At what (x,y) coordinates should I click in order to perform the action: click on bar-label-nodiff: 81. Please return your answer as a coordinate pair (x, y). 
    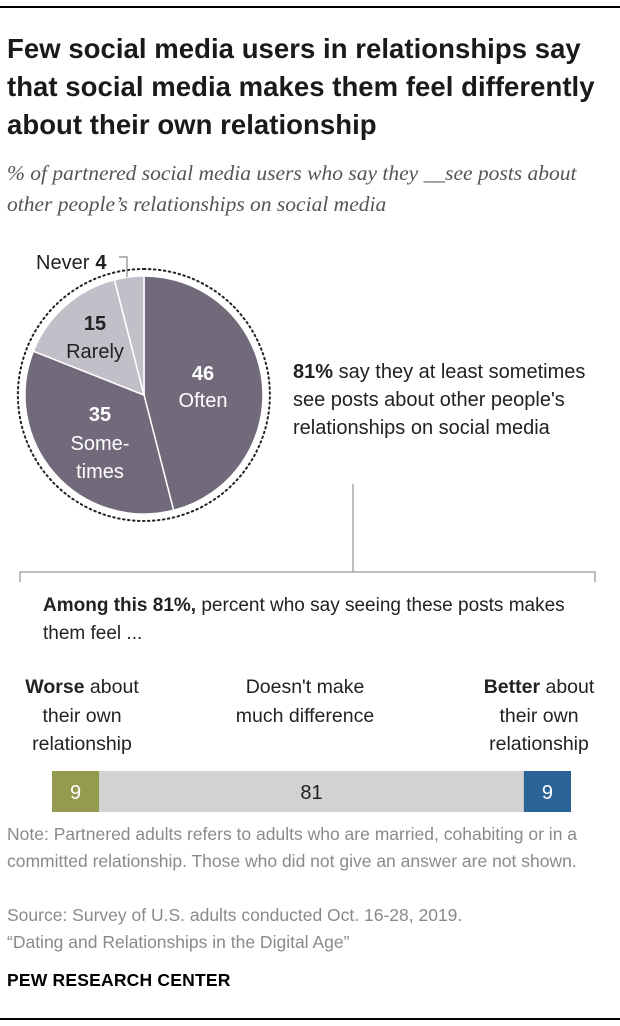
    Looking at the image, I should click on (311, 793).